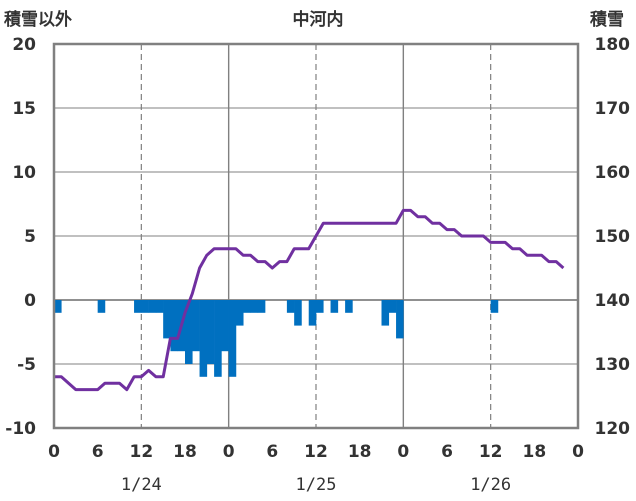 The width and height of the screenshot is (636, 501). I want to click on left-axis-label: 積雪以外, so click(38, 19).